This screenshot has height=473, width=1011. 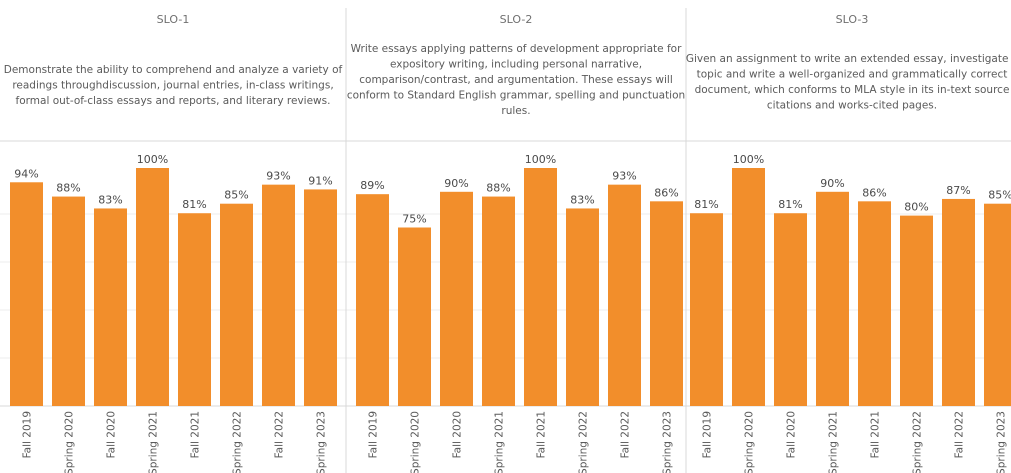 What do you see at coordinates (414, 219) in the screenshot?
I see `bar-value-label: 75%` at bounding box center [414, 219].